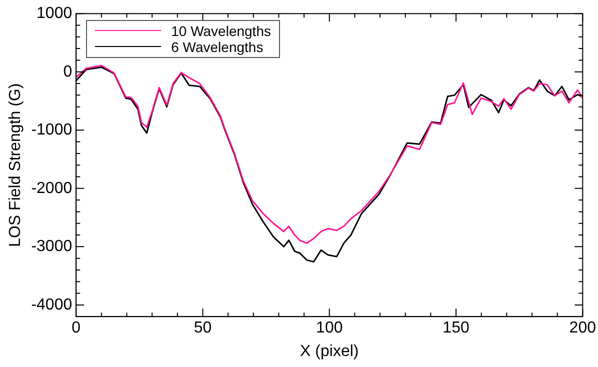 This screenshot has width=598, height=367. What do you see at coordinates (51, 130) in the screenshot?
I see `y-tick-label: -1000` at bounding box center [51, 130].